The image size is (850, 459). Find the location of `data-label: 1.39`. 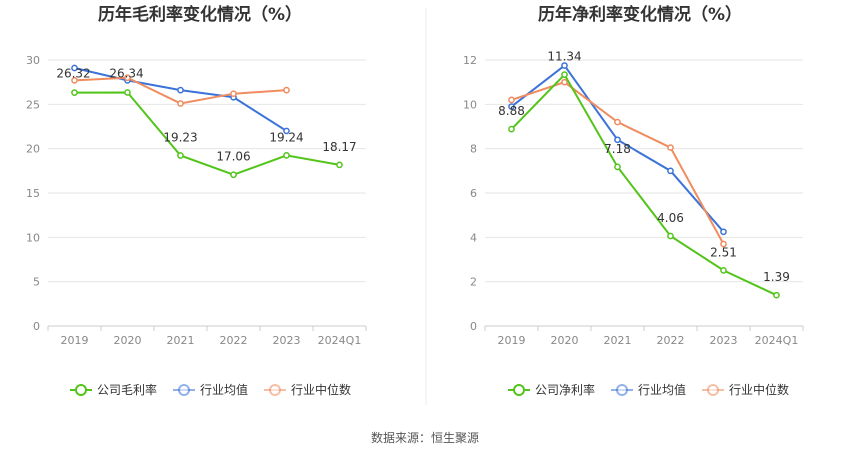

data-label: 1.39 is located at coordinates (776, 277).